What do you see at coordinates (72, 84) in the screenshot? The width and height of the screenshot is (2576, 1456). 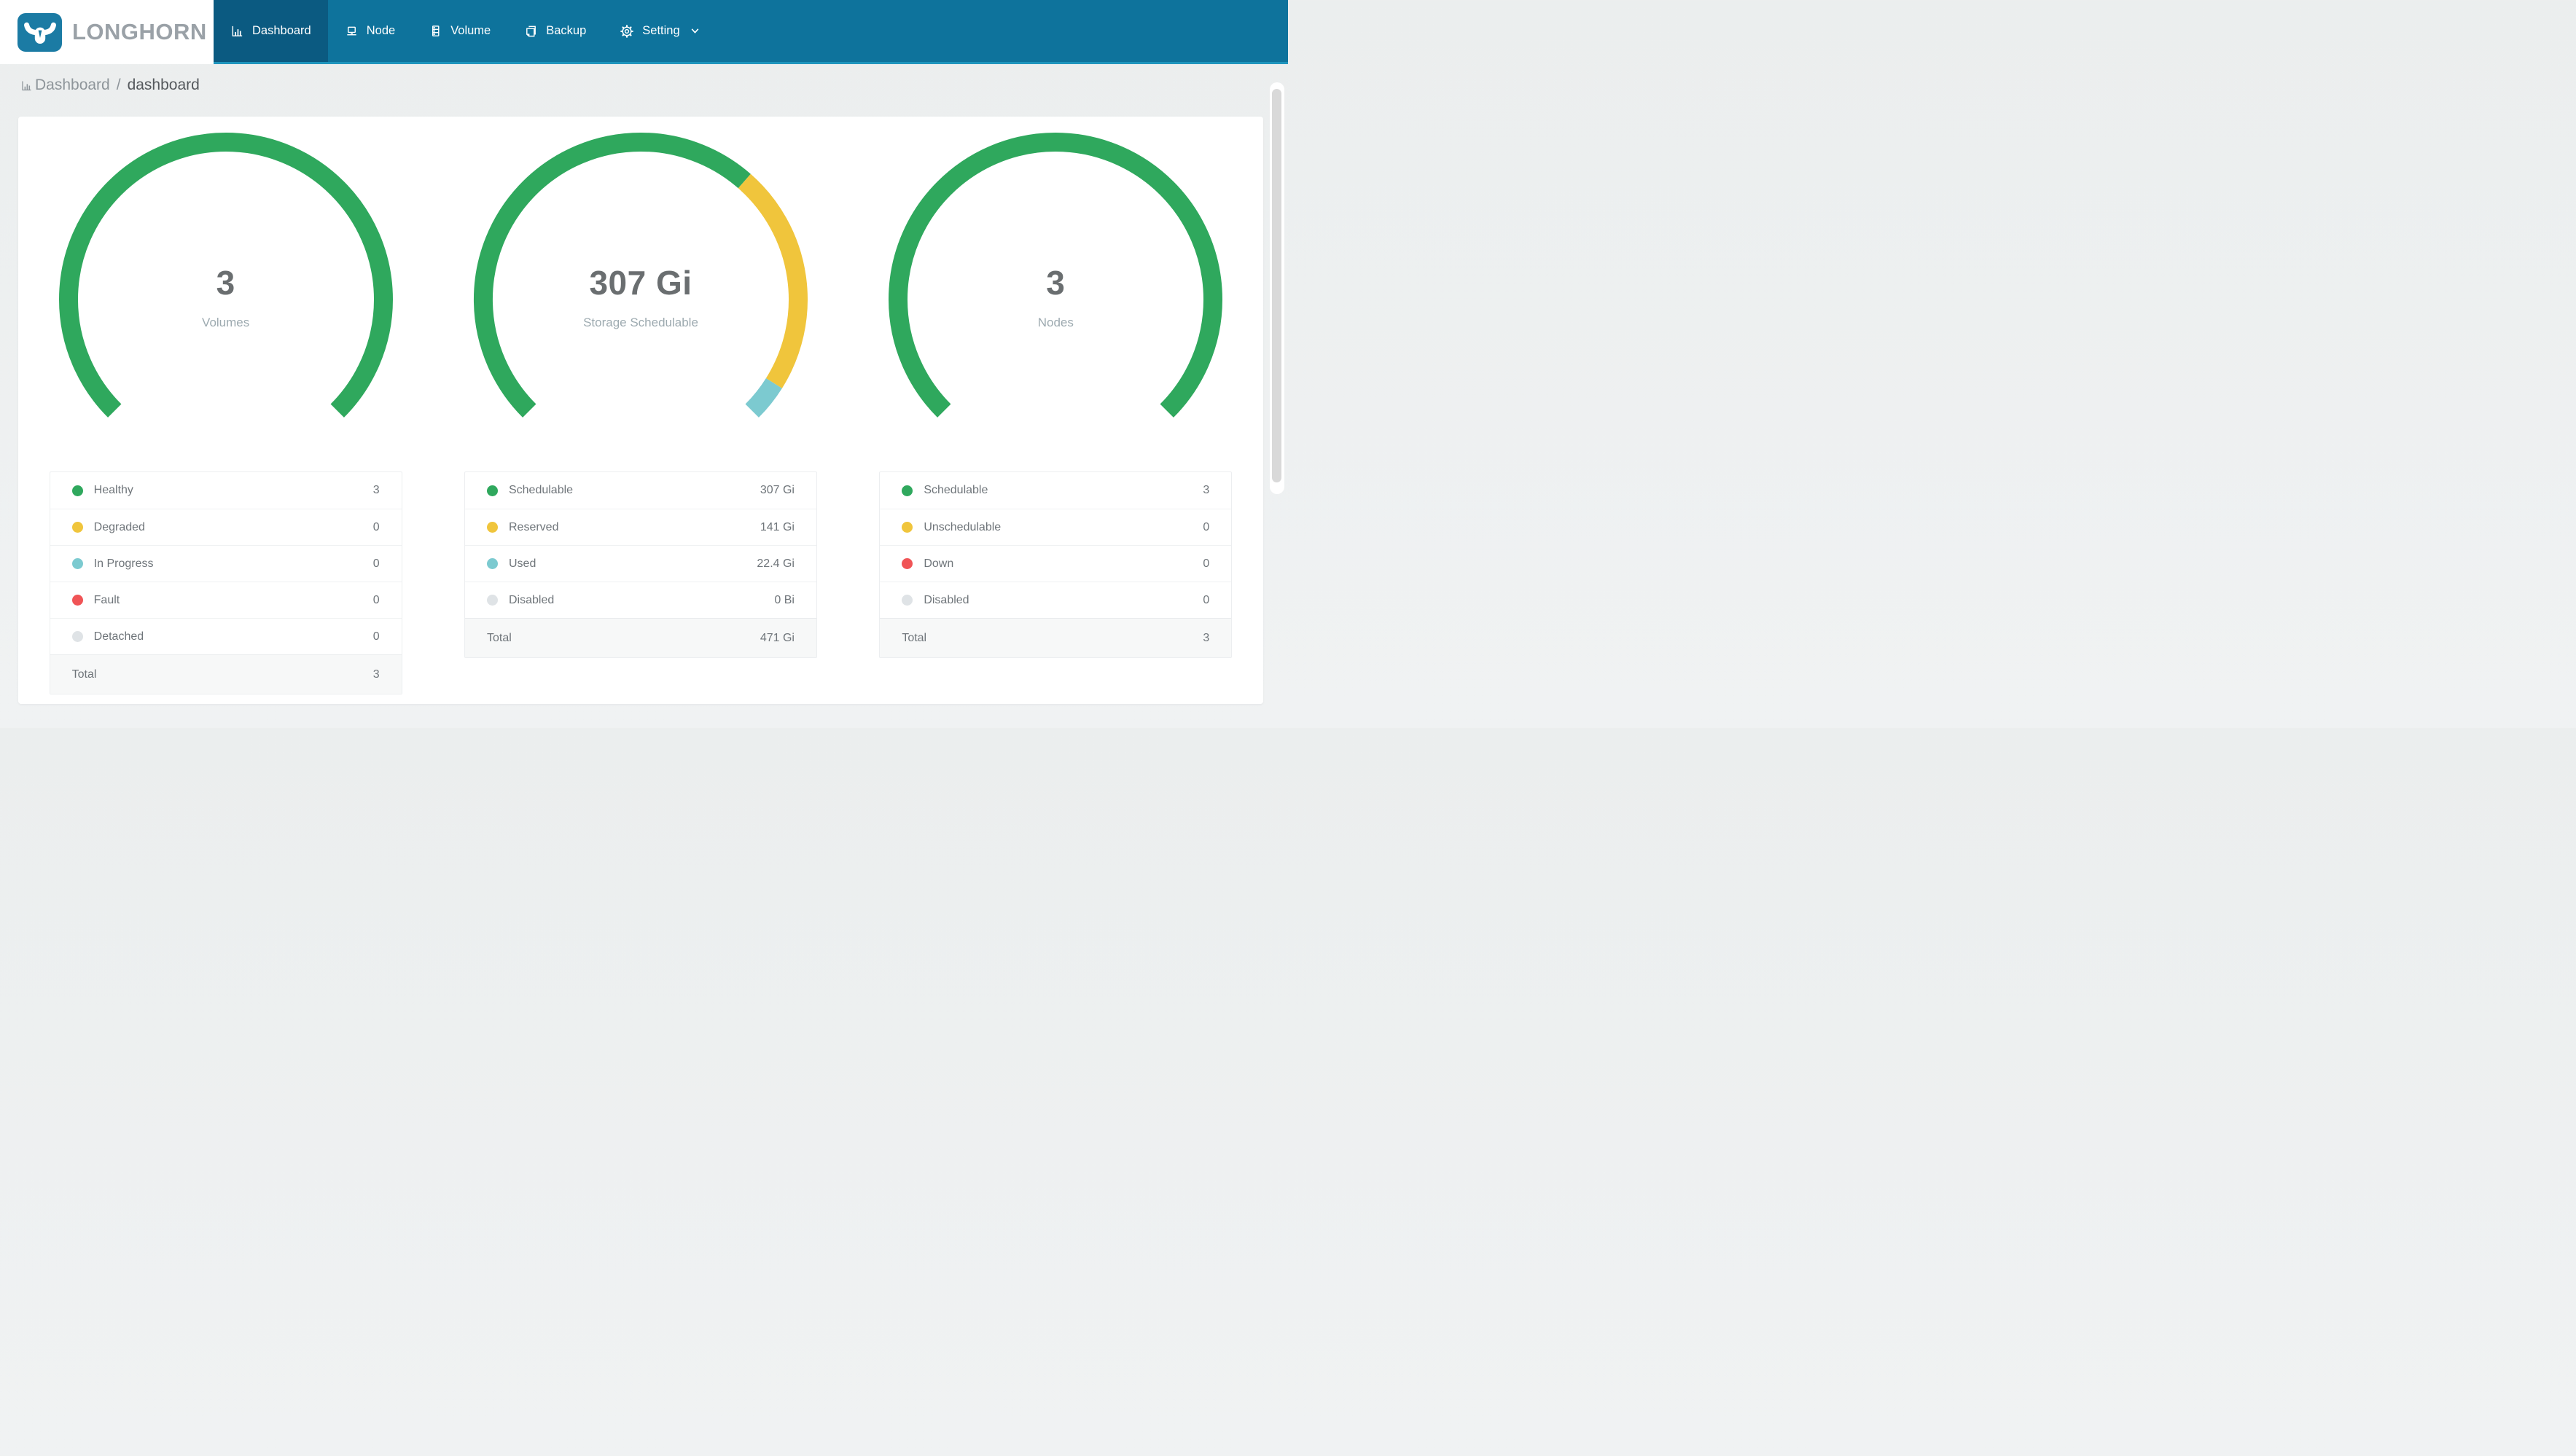 I see `breadcrumb-section: Dashboard` at bounding box center [72, 84].